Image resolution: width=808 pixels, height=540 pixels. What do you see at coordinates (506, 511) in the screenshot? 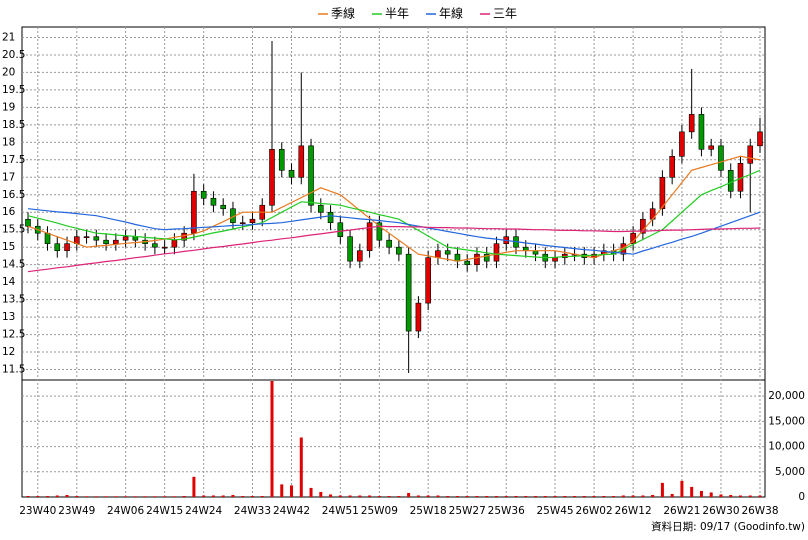
I see `x-tick-label: 25W36` at bounding box center [506, 511].